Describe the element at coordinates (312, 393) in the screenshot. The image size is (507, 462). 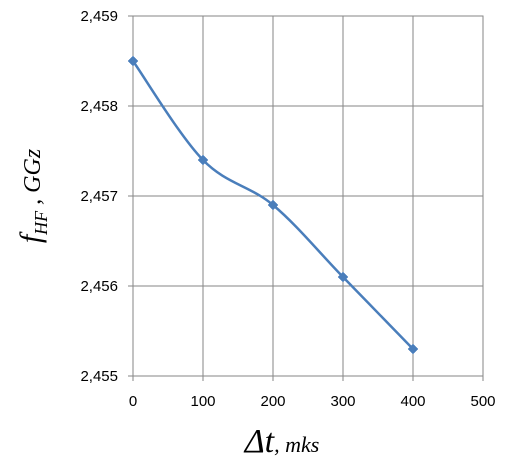
I see `x-axis-ticks: 0 100 200 300 400 500` at that location.